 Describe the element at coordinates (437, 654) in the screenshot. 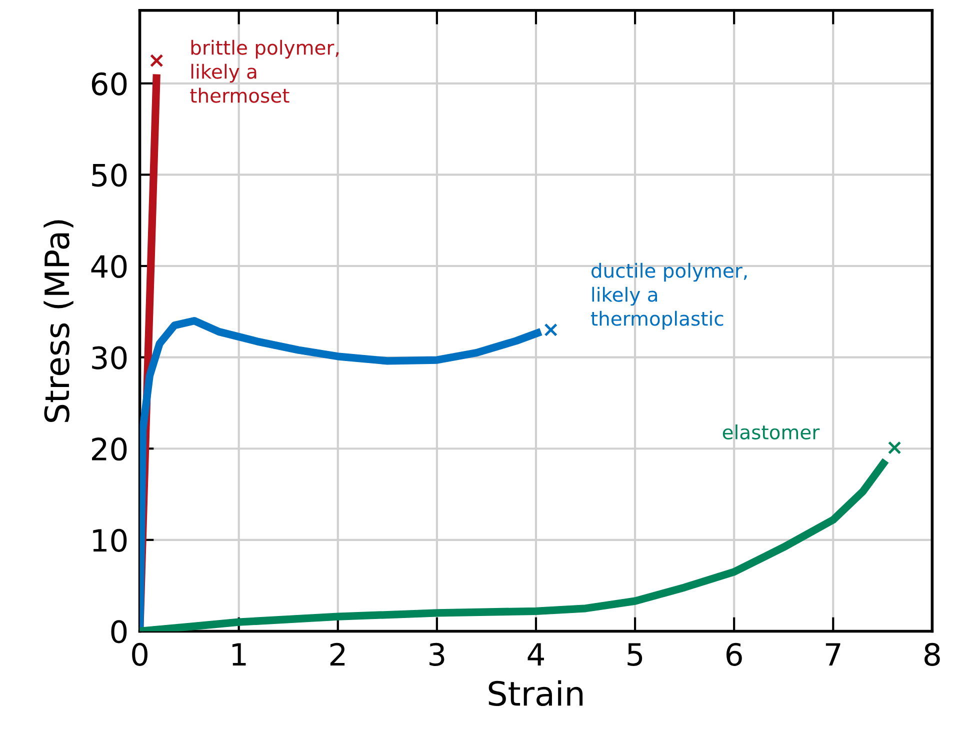

I see `x-tick-label: 3` at that location.